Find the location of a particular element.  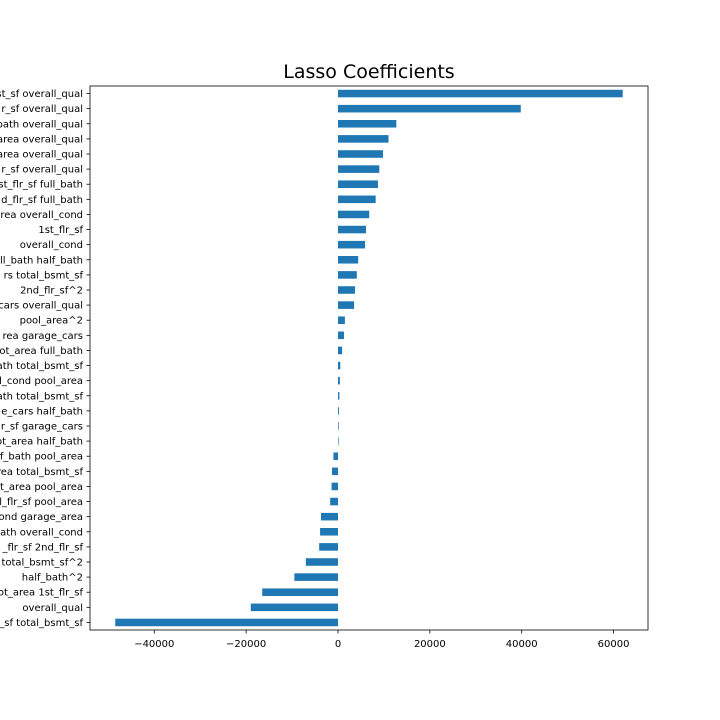

y-tick-label: area overall_cond is located at coordinates (41, 215).